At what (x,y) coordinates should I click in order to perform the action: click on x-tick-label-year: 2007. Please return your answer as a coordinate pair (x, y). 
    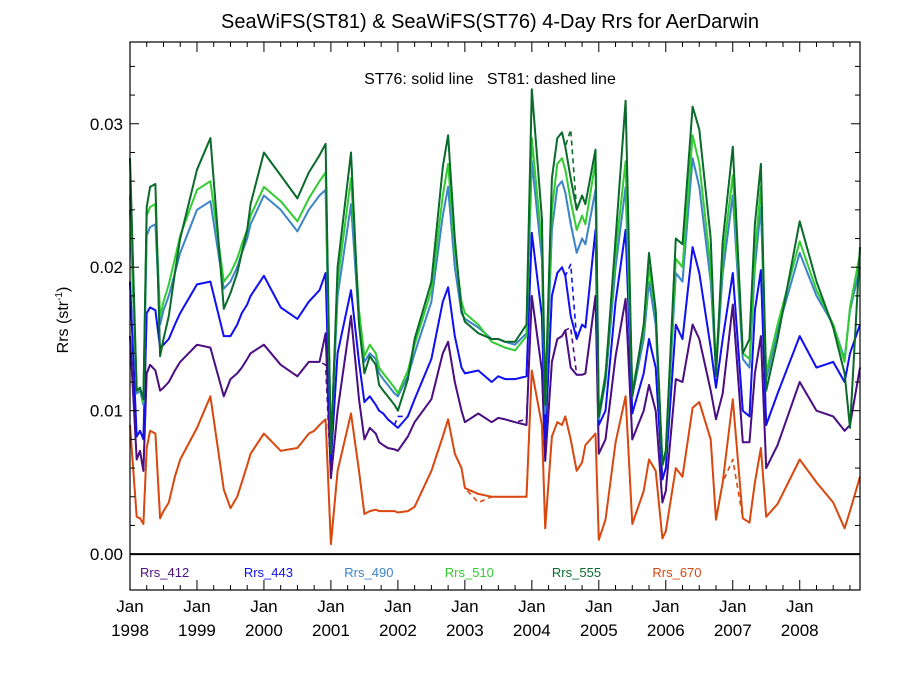
    Looking at the image, I should click on (733, 630).